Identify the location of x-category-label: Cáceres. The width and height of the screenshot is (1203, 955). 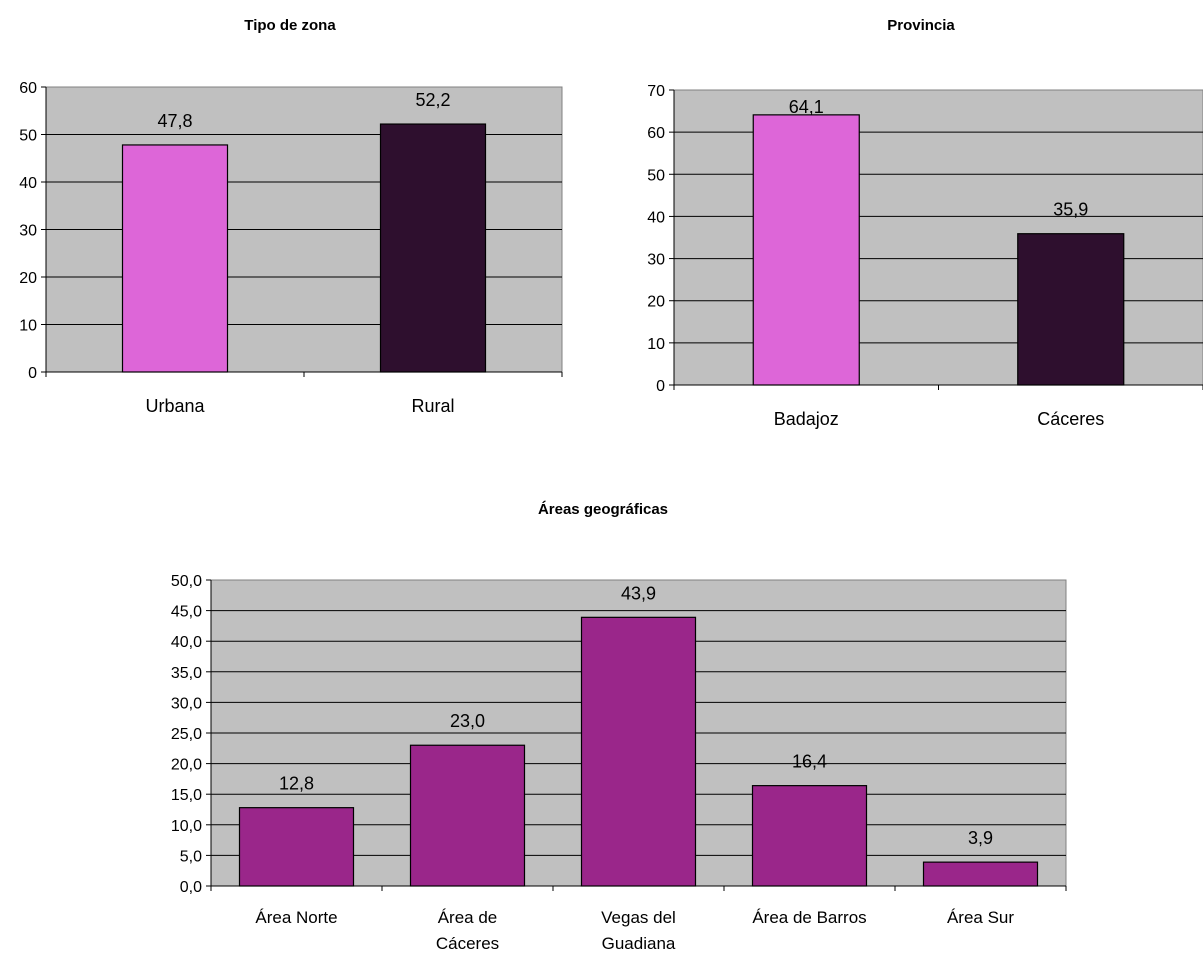
(1070, 419).